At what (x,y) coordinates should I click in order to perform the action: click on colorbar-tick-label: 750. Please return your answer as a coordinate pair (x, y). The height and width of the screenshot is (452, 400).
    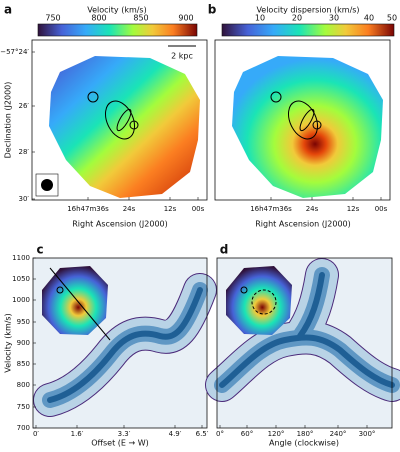
    Looking at the image, I should click on (52, 18).